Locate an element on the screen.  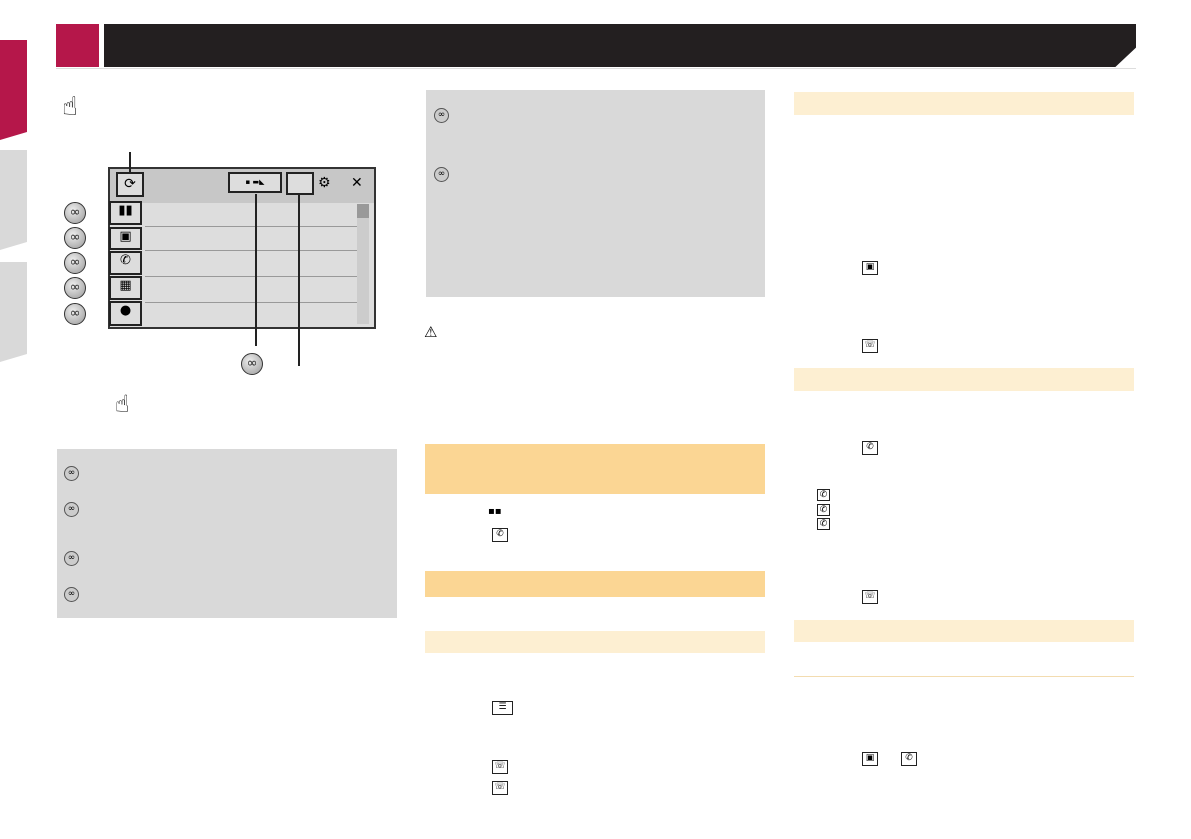
scrollbar is located at coordinates (363, 264).